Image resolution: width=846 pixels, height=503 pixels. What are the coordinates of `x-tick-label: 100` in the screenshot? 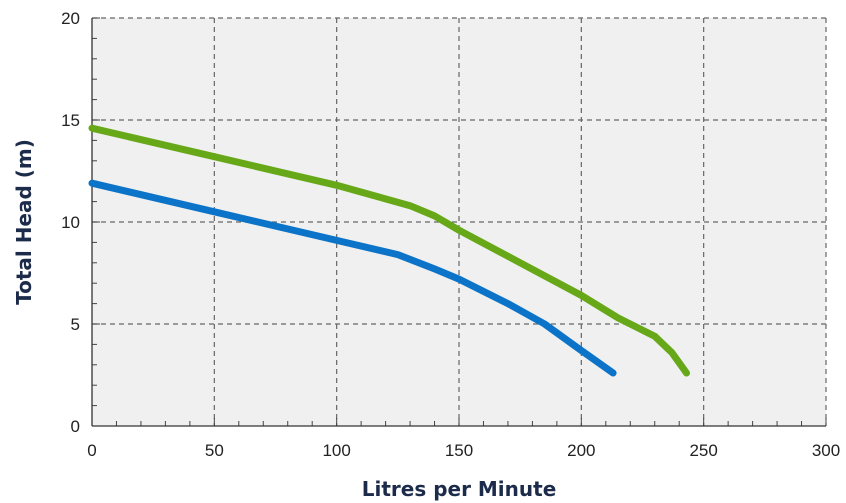 It's located at (336, 450).